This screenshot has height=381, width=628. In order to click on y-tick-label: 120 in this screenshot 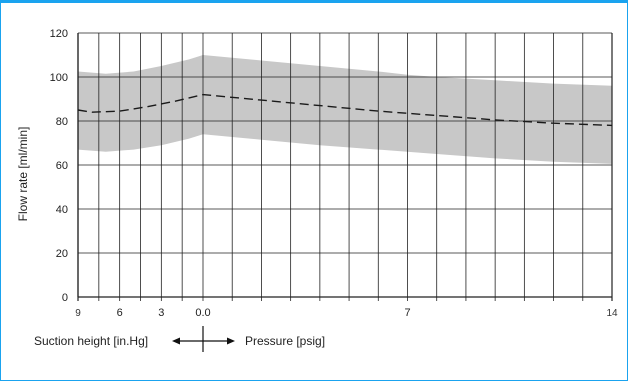, I will do `click(59, 34)`.